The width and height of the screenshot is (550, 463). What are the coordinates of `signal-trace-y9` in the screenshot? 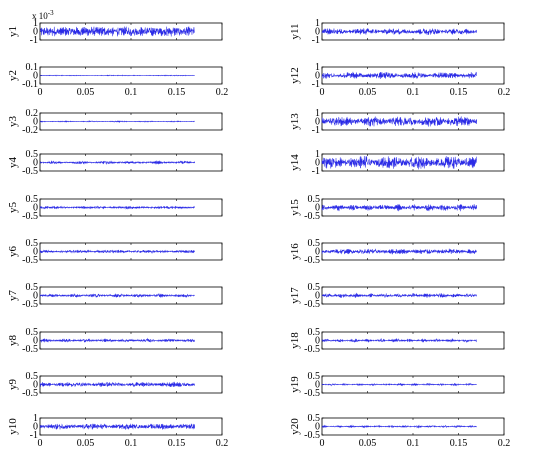 It's located at (117, 384).